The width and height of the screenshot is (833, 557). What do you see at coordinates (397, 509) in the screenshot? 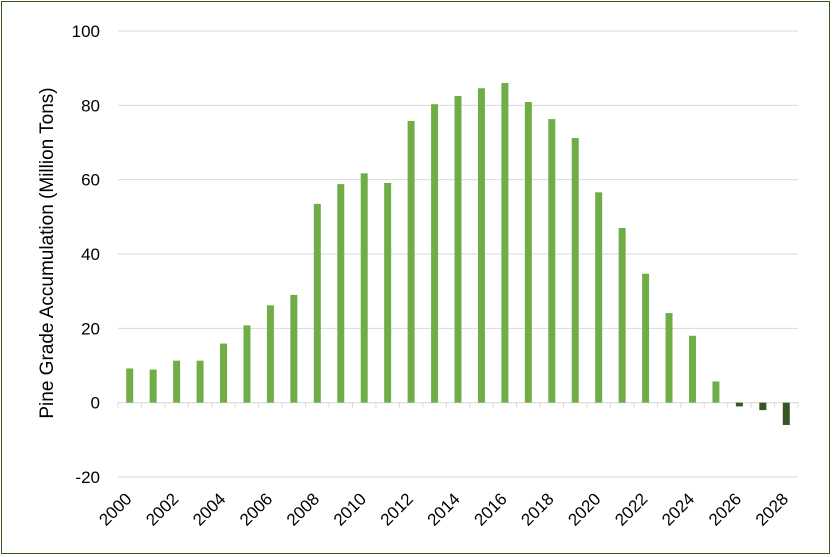
I see `x-tick-label: 2012` at bounding box center [397, 509].